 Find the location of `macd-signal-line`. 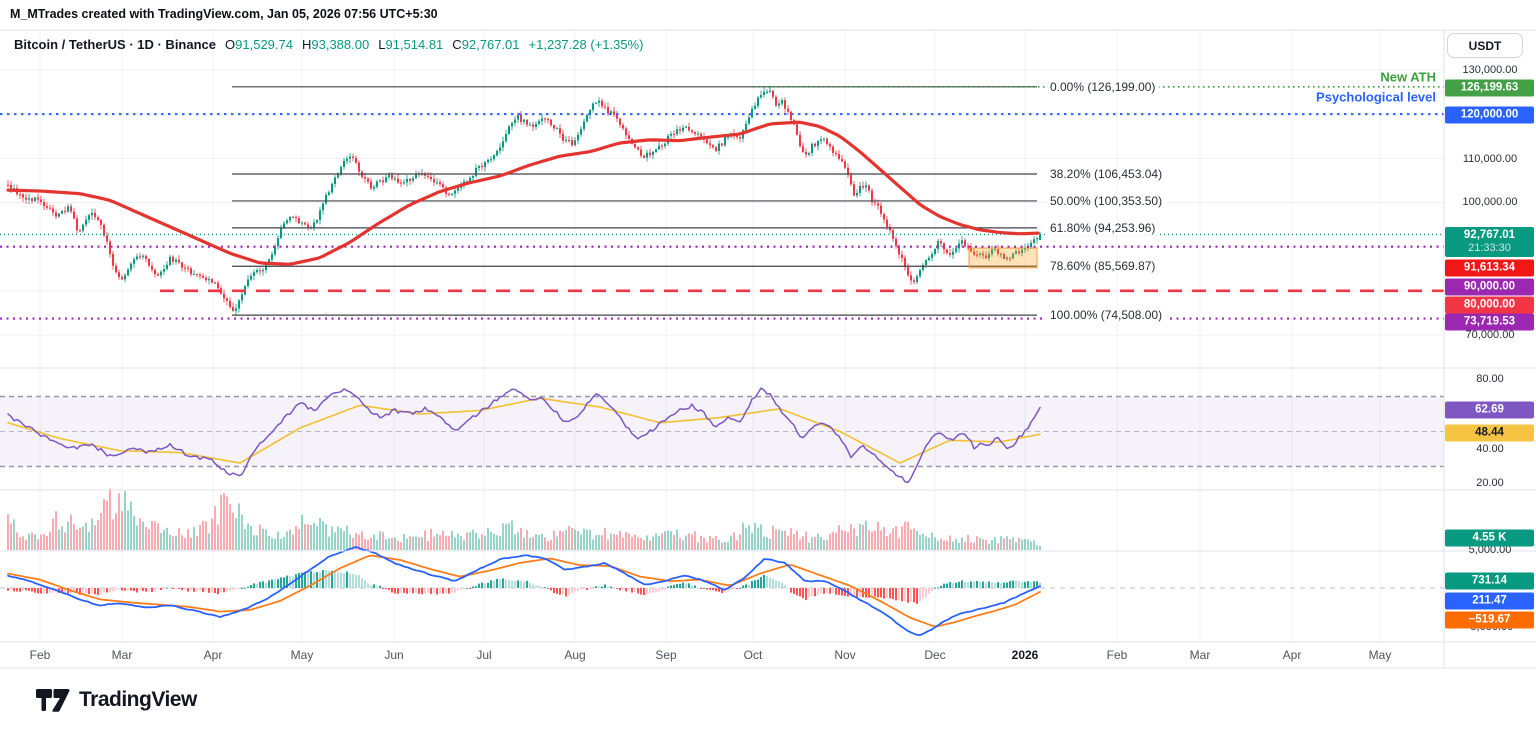

macd-signal-line is located at coordinates (524, 591).